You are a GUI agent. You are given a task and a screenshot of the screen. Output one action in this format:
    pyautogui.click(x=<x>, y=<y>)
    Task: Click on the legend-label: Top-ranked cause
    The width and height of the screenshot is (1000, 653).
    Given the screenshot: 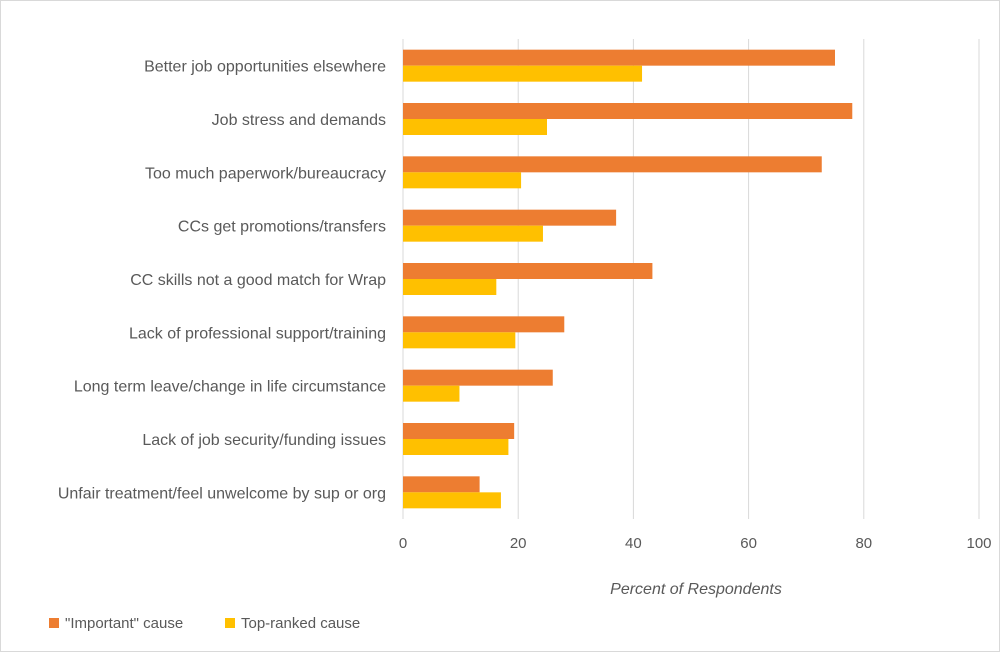 What is the action you would take?
    pyautogui.click(x=300, y=623)
    